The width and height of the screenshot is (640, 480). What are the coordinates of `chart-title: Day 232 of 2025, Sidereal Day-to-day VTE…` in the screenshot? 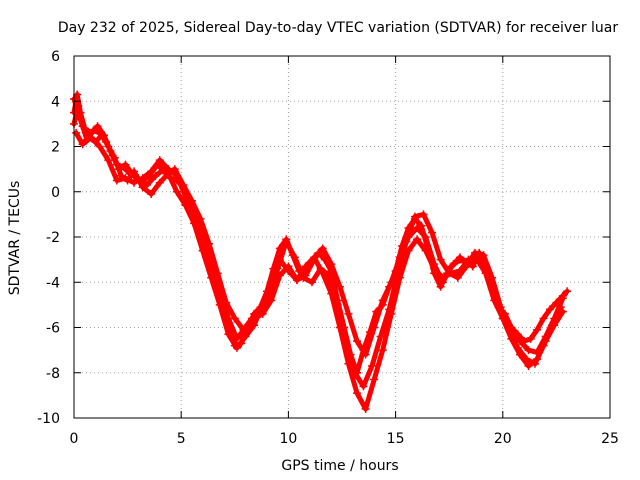 It's located at (338, 28).